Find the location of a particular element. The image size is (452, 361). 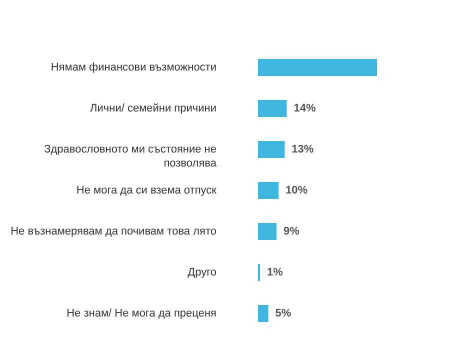

data-label: 10% is located at coordinates (297, 190).